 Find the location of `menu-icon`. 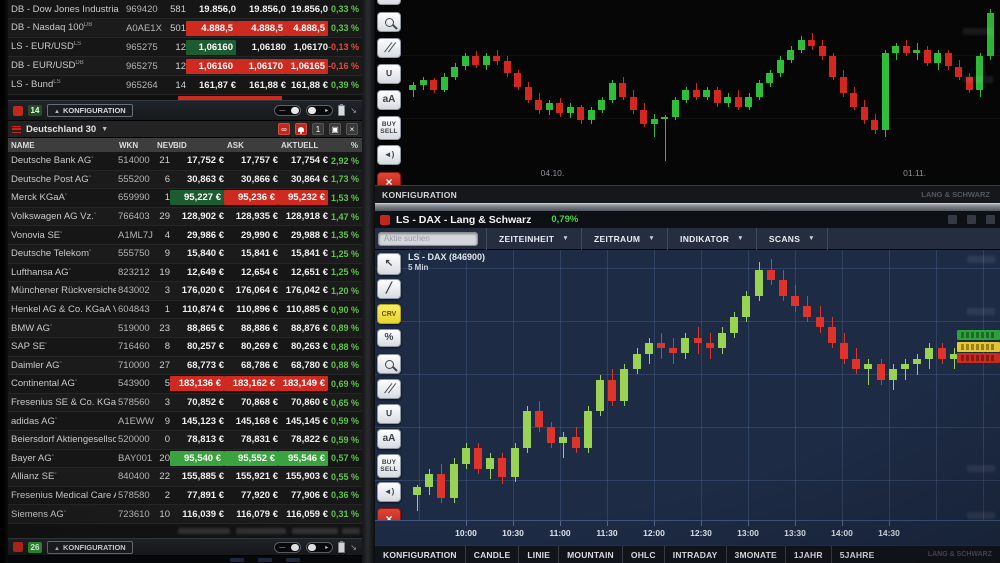

menu-icon is located at coordinates (16, 129).